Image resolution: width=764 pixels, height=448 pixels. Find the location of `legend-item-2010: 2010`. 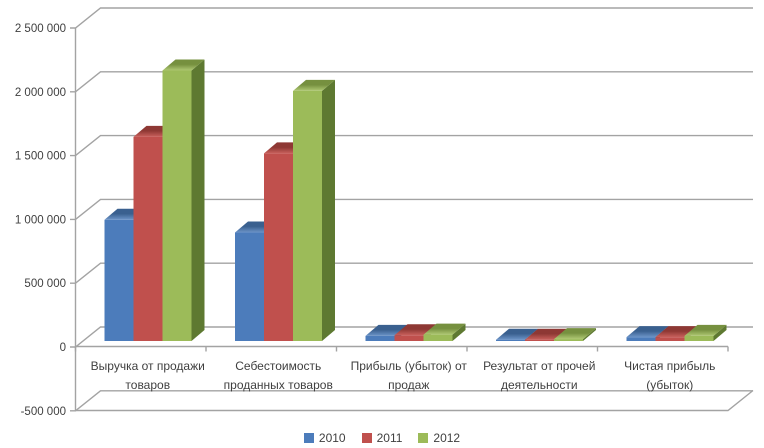

legend-item-2010: 2010 is located at coordinates (324, 438).